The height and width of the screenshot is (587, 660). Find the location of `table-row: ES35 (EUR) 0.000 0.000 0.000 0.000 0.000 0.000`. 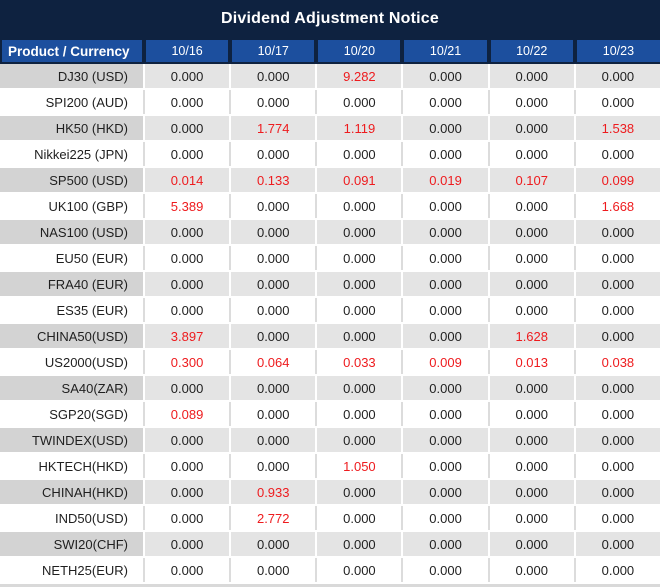

table-row: ES35 (EUR) 0.000 0.000 0.000 0.000 0.000 0.000 is located at coordinates (330, 310).